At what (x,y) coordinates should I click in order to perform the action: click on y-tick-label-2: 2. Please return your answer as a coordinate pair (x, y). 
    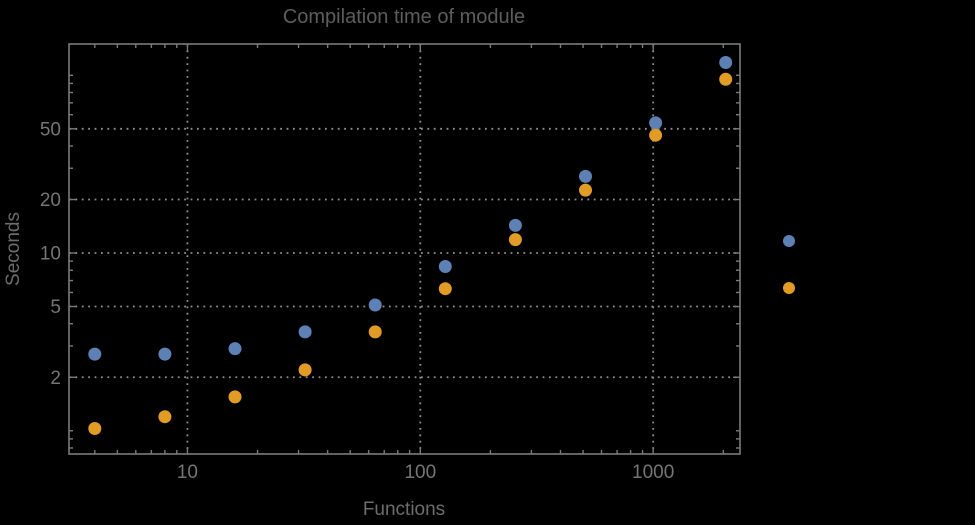
    Looking at the image, I should click on (55, 378).